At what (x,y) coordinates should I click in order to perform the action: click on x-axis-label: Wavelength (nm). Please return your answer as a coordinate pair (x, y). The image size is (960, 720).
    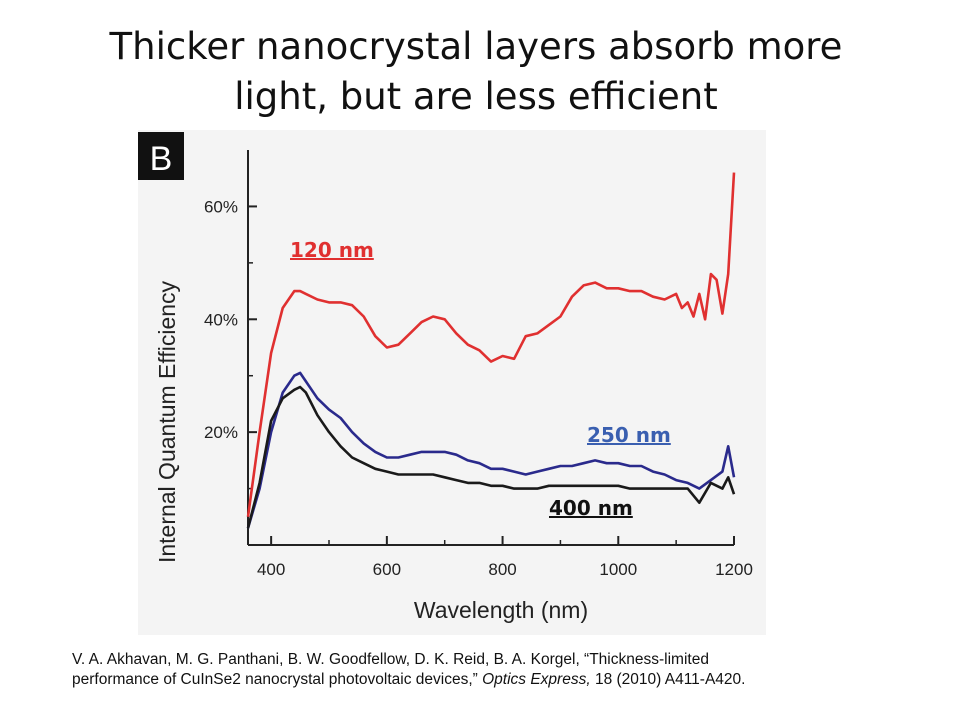
    Looking at the image, I should click on (501, 610).